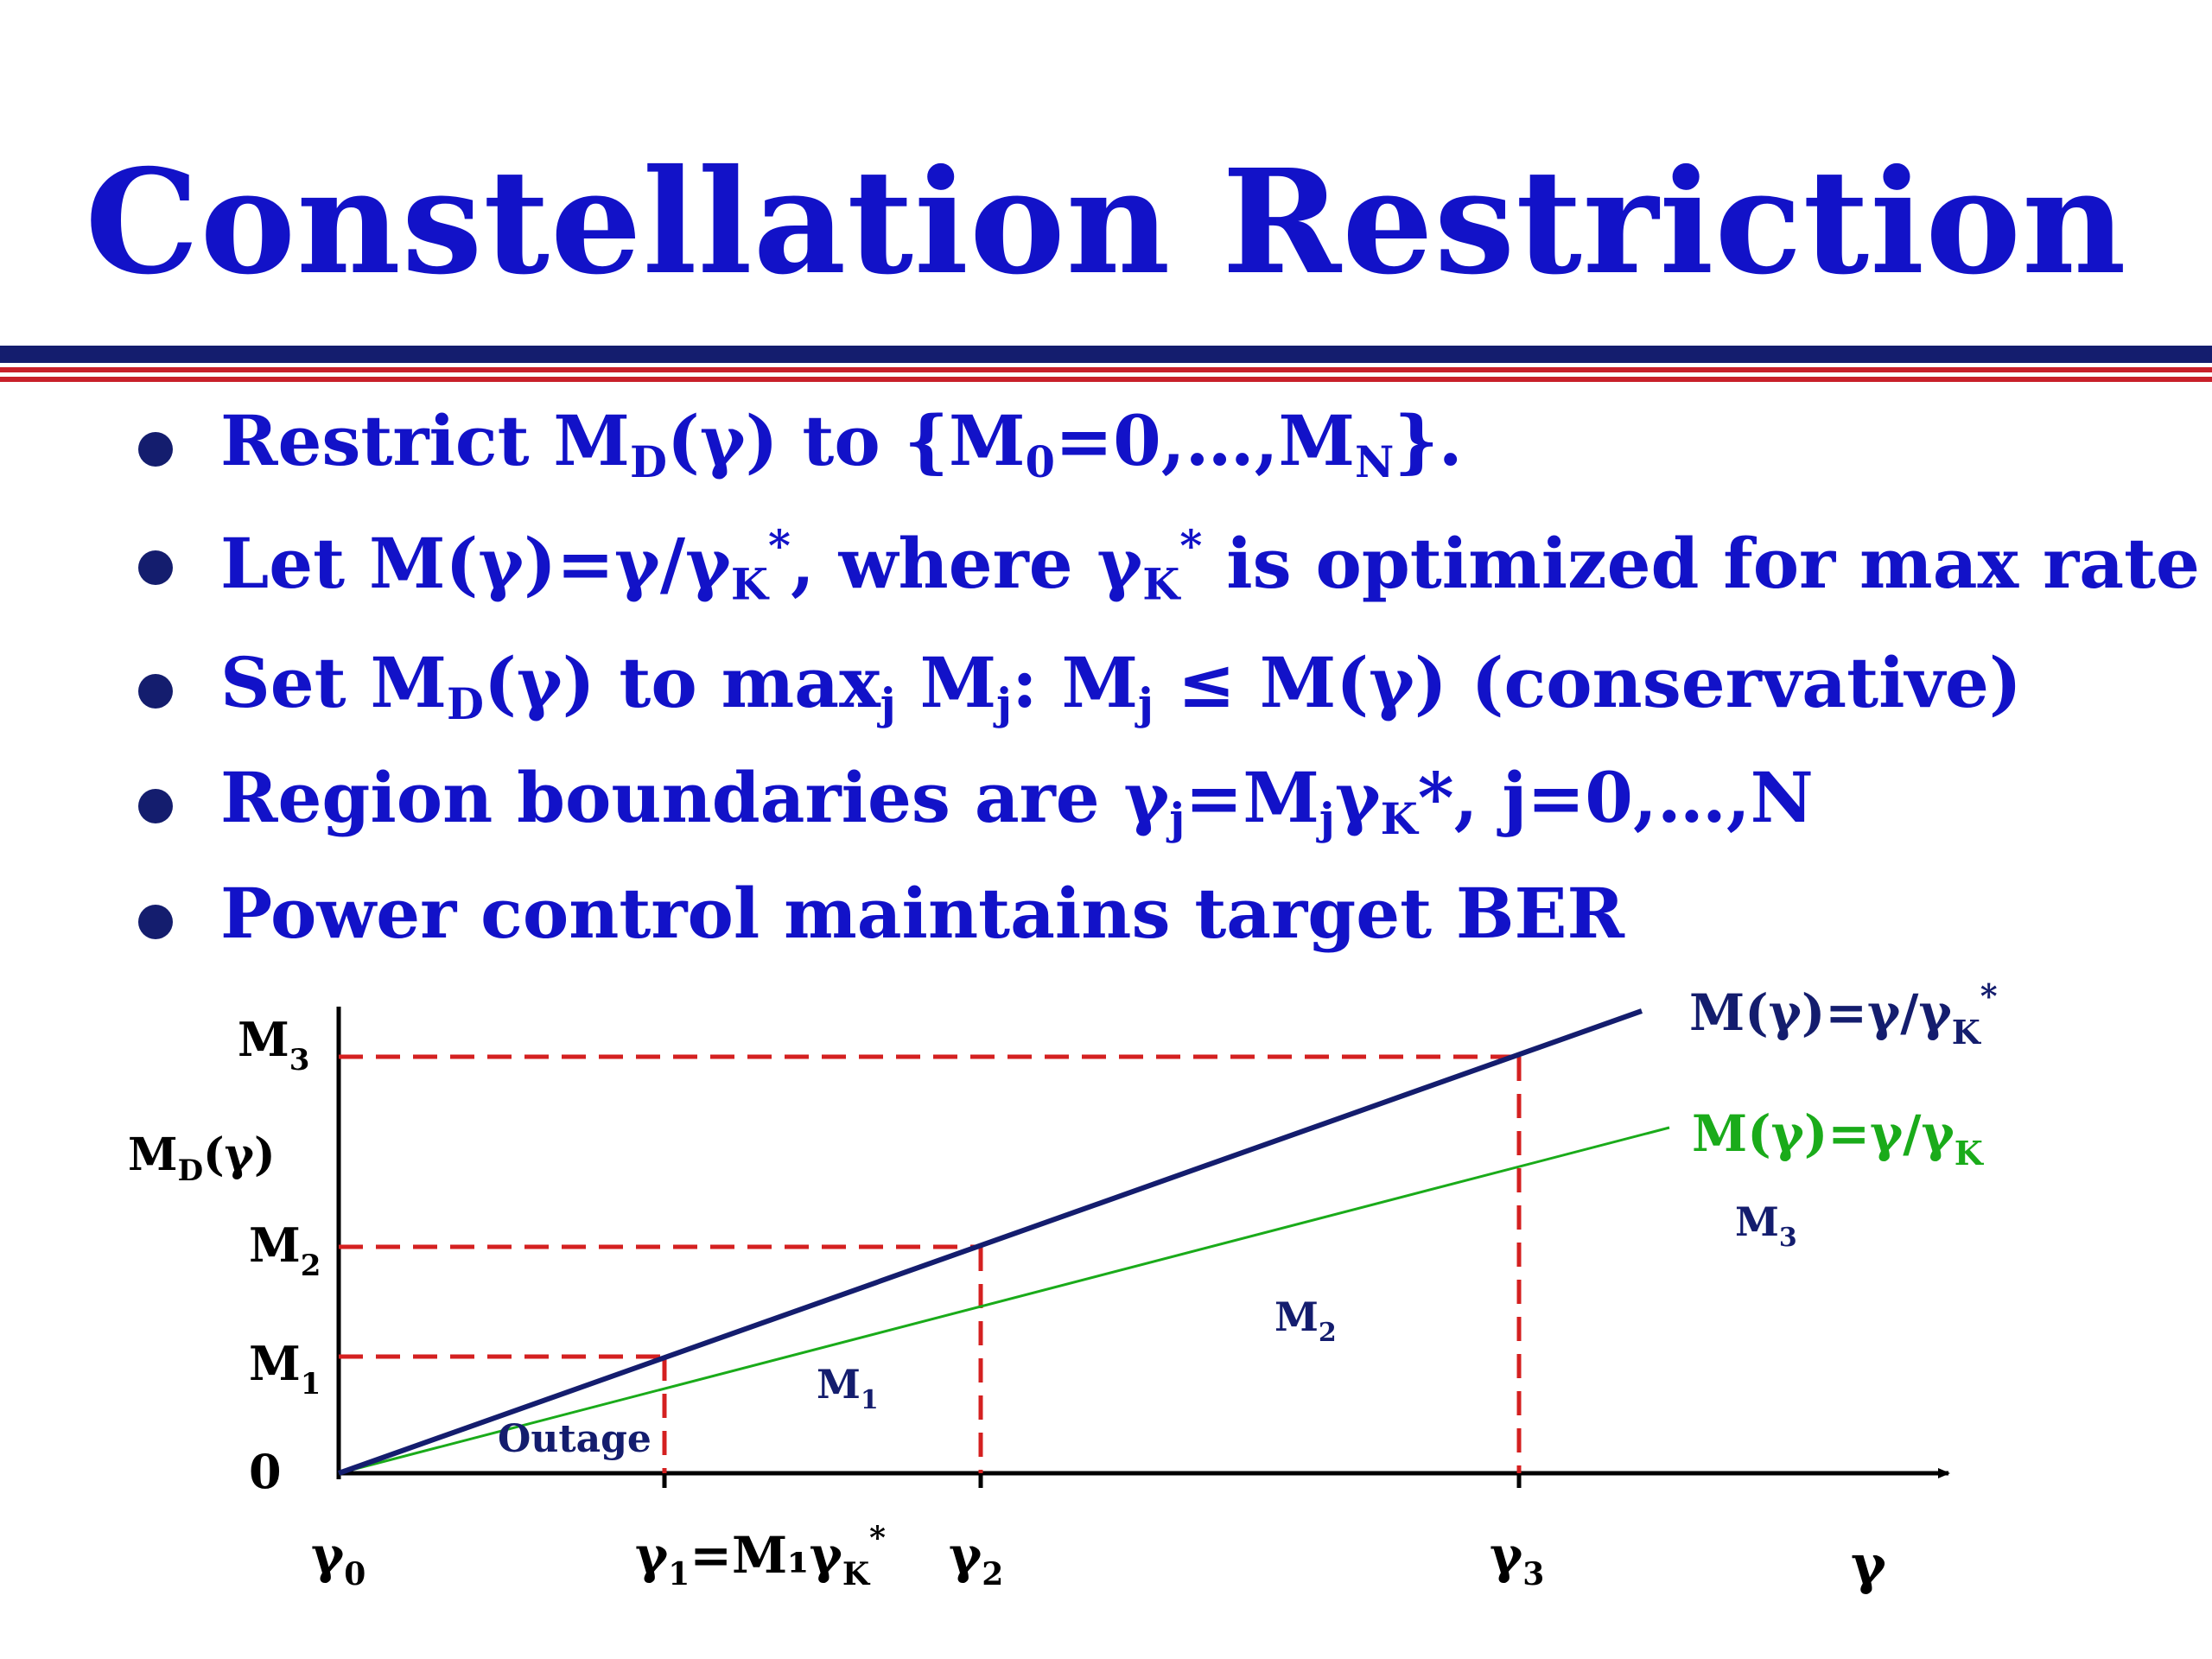  What do you see at coordinates (1838, 1138) in the screenshot?
I see `label-line-k: M(γ)=γ/γK` at bounding box center [1838, 1138].